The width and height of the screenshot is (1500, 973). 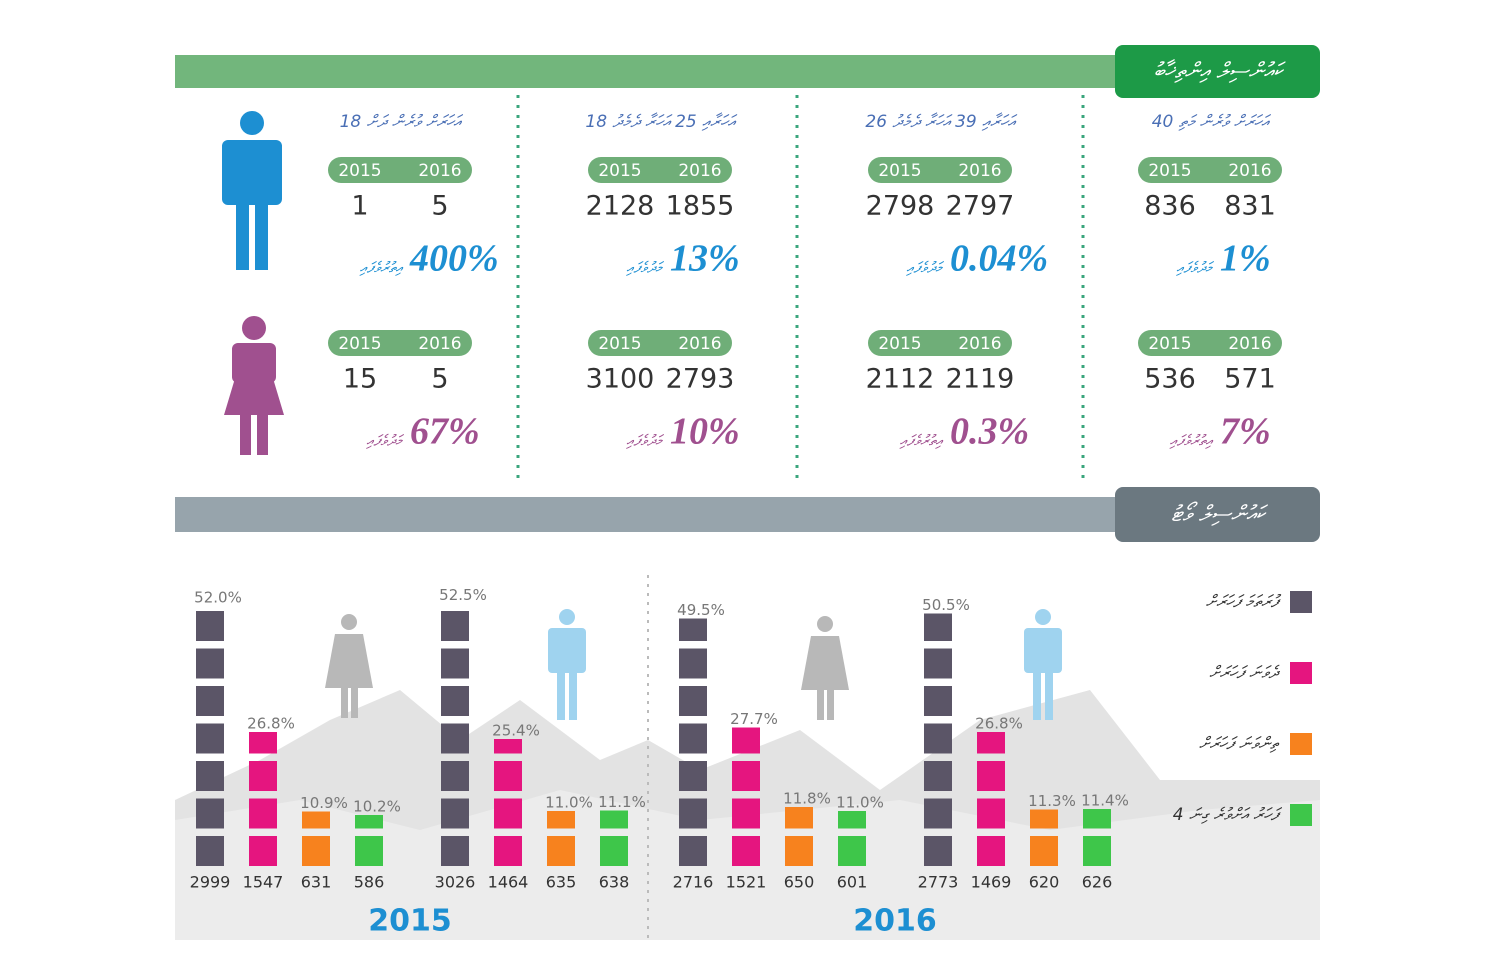 What do you see at coordinates (263, 882) in the screenshot?
I see `bar-count-label: 1547` at bounding box center [263, 882].